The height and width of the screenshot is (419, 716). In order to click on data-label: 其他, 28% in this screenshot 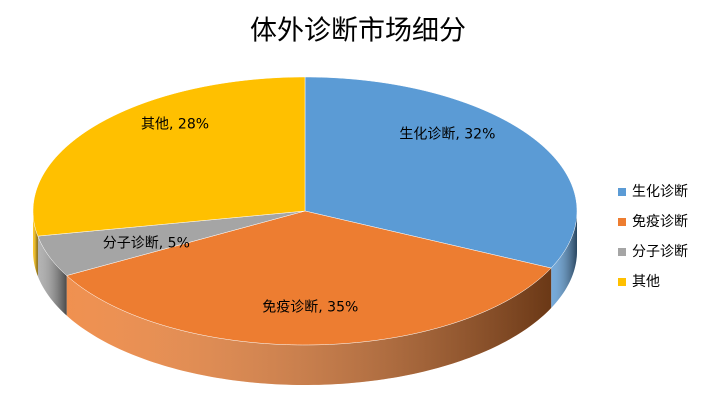, I will do `click(175, 125)`.